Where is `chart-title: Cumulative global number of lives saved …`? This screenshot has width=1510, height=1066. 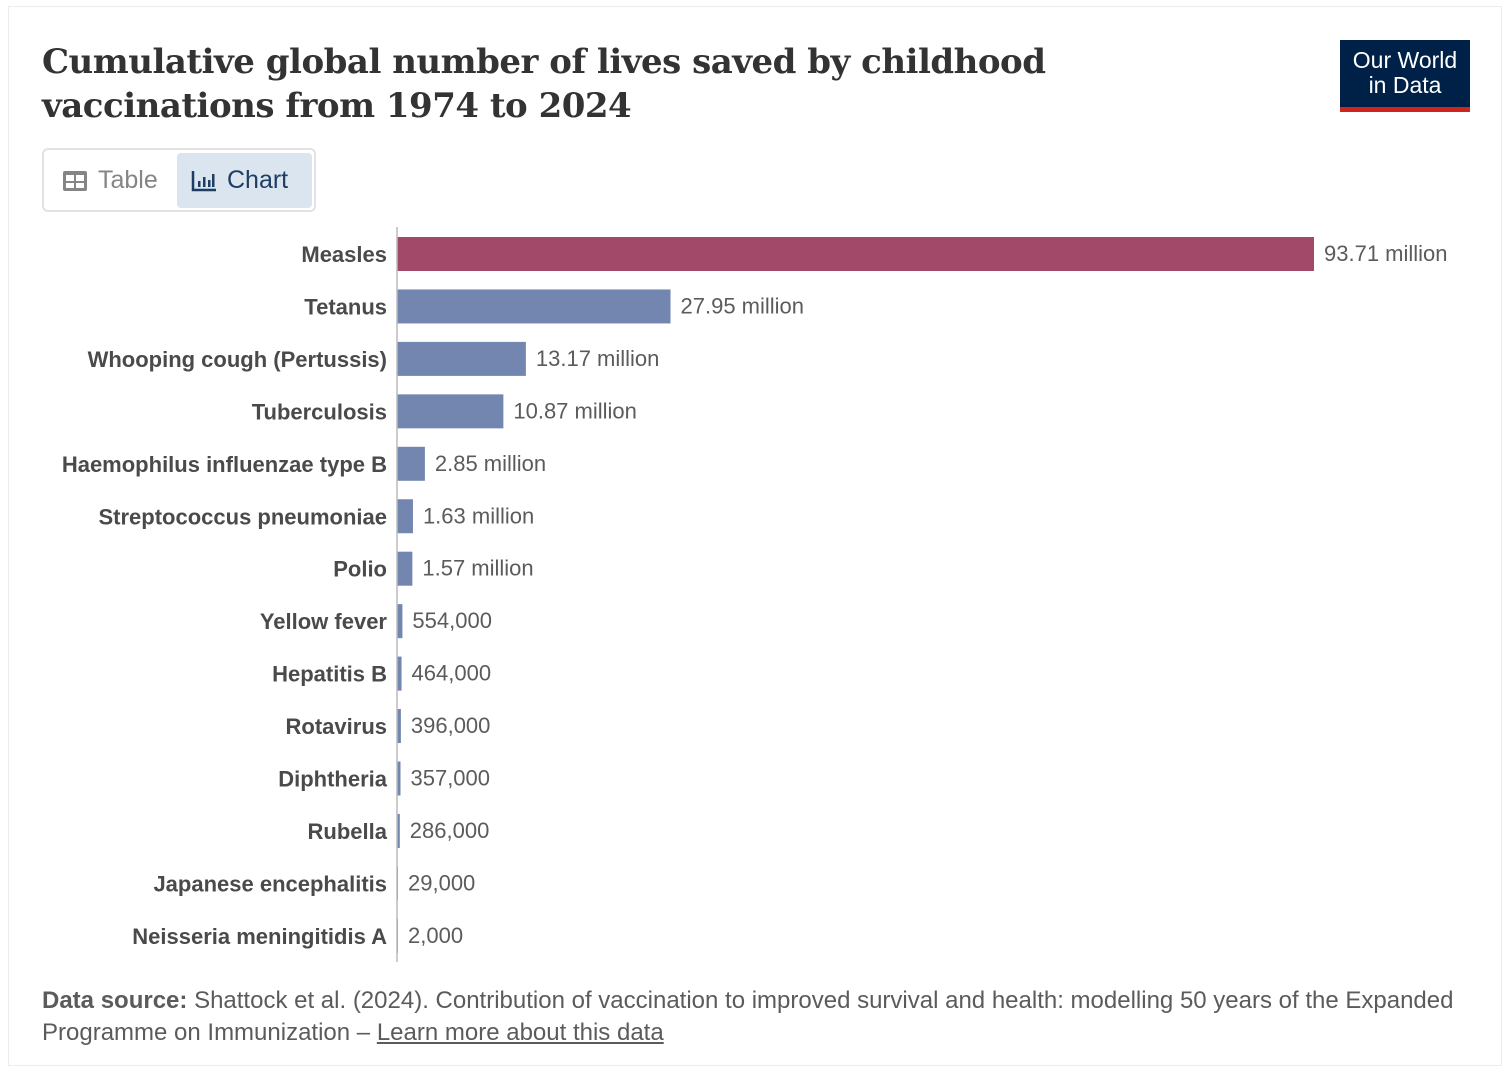 chart-title: Cumulative global number of lives saved … is located at coordinates (544, 84).